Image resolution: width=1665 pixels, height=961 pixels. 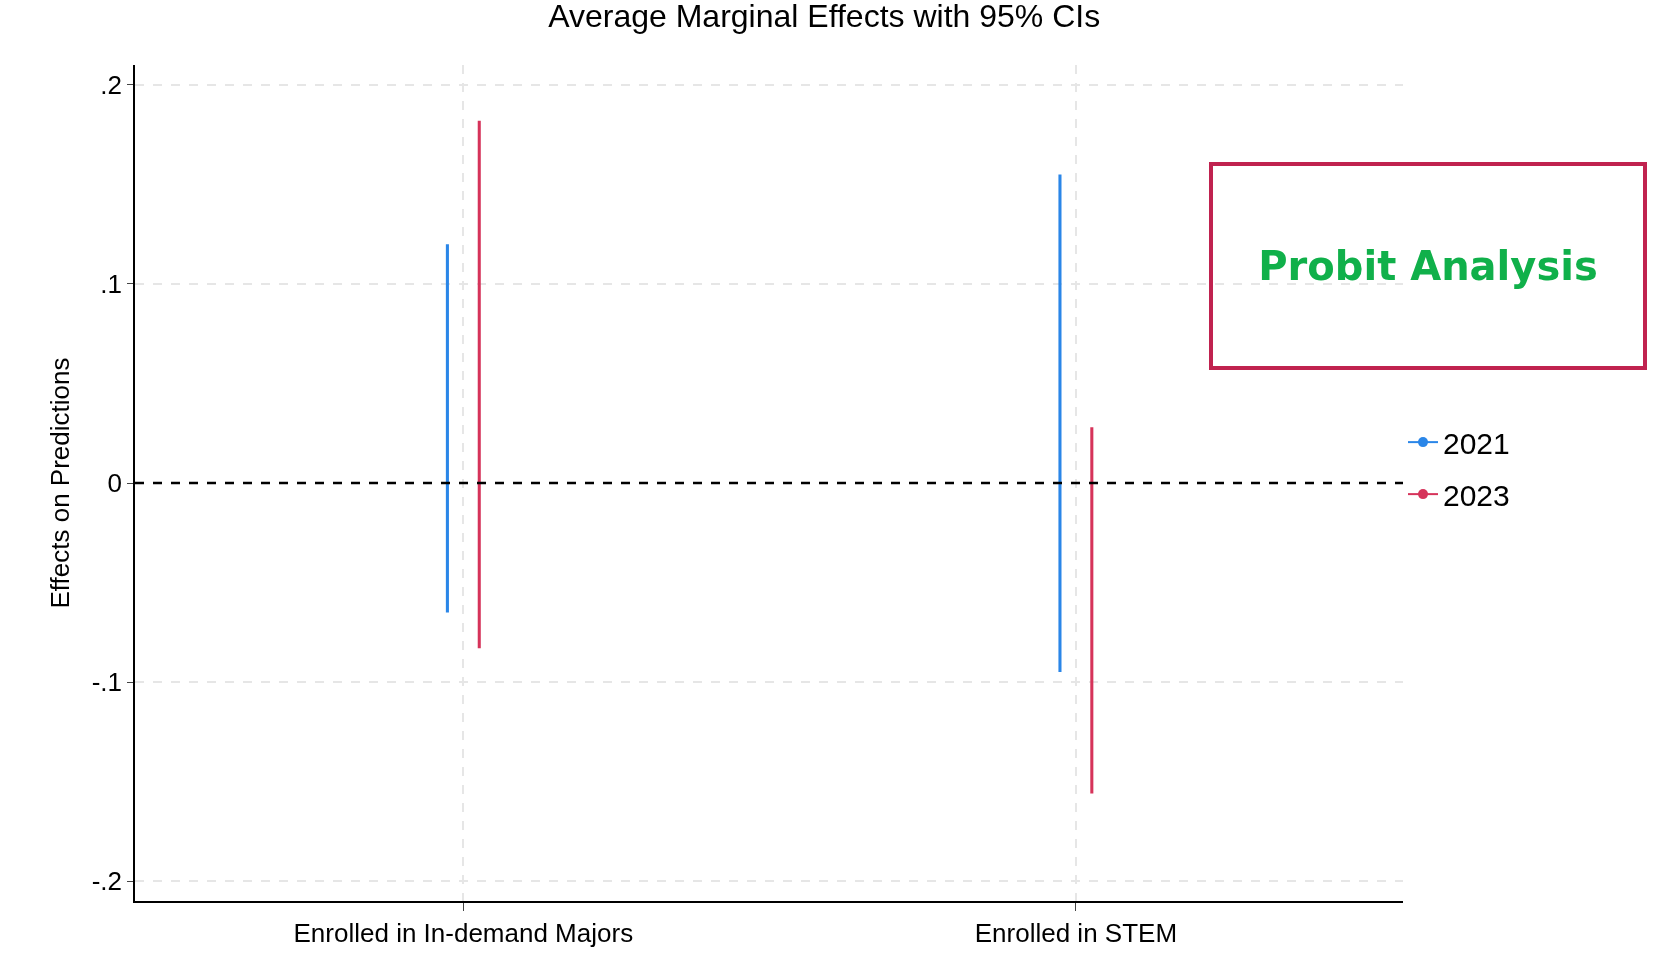 I want to click on y-tick-label: 0, so click(x=115, y=483).